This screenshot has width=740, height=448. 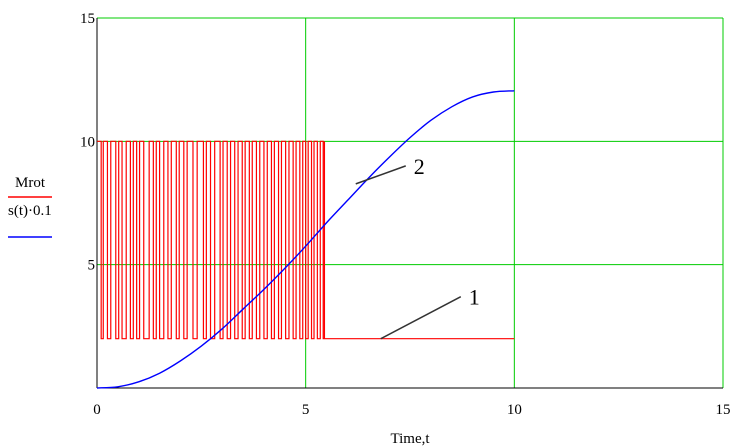 I want to click on y-tick-label: 15, so click(x=87, y=19).